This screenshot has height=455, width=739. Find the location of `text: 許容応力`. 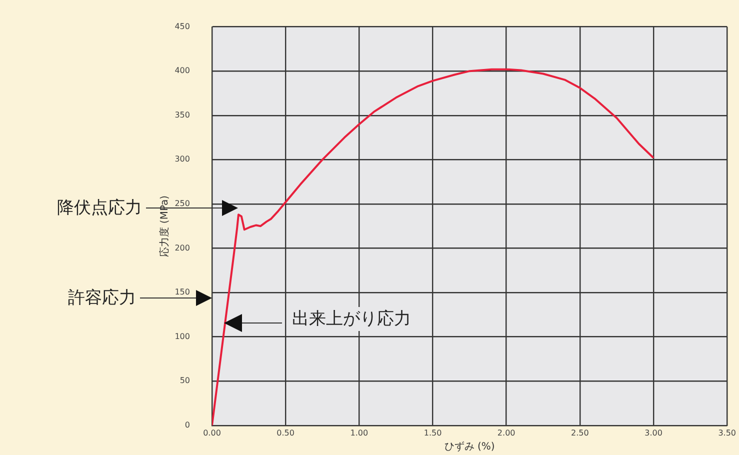

text: 許容応力 is located at coordinates (102, 298).